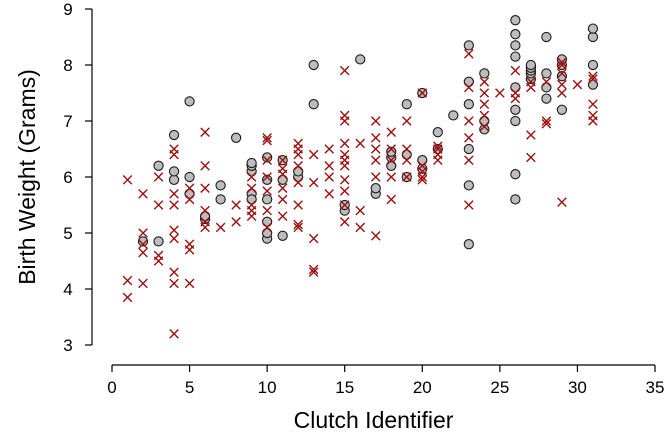 This screenshot has width=665, height=438. Describe the element at coordinates (386, 380) in the screenshot. I see `x-axis: 0 5 10 15 20 25 30 35` at that location.